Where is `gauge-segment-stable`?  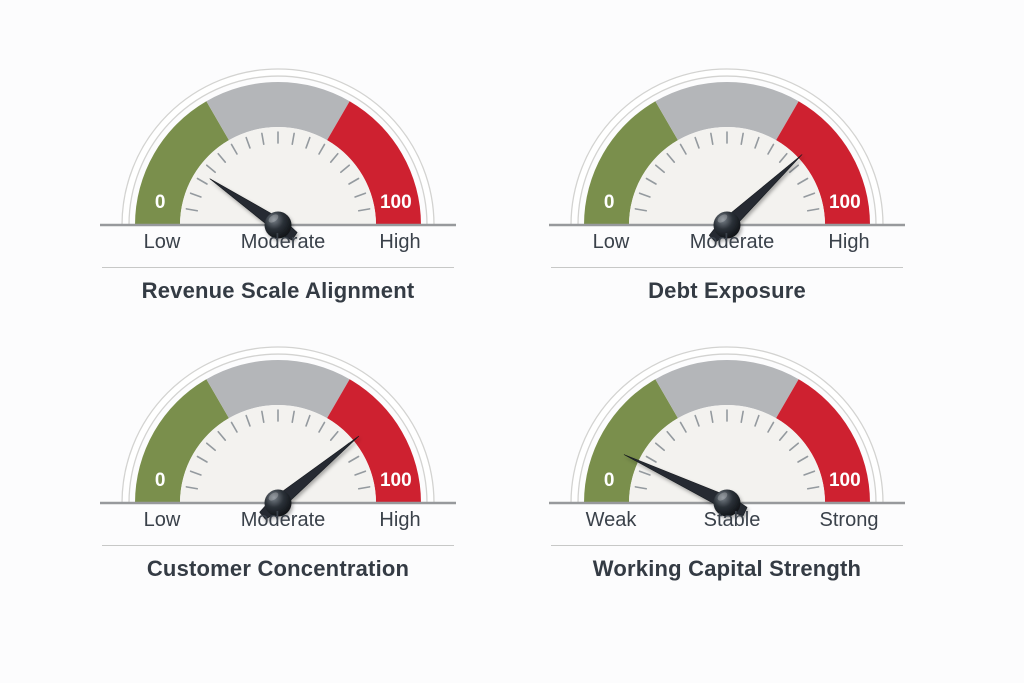 gauge-segment-stable is located at coordinates (727, 389).